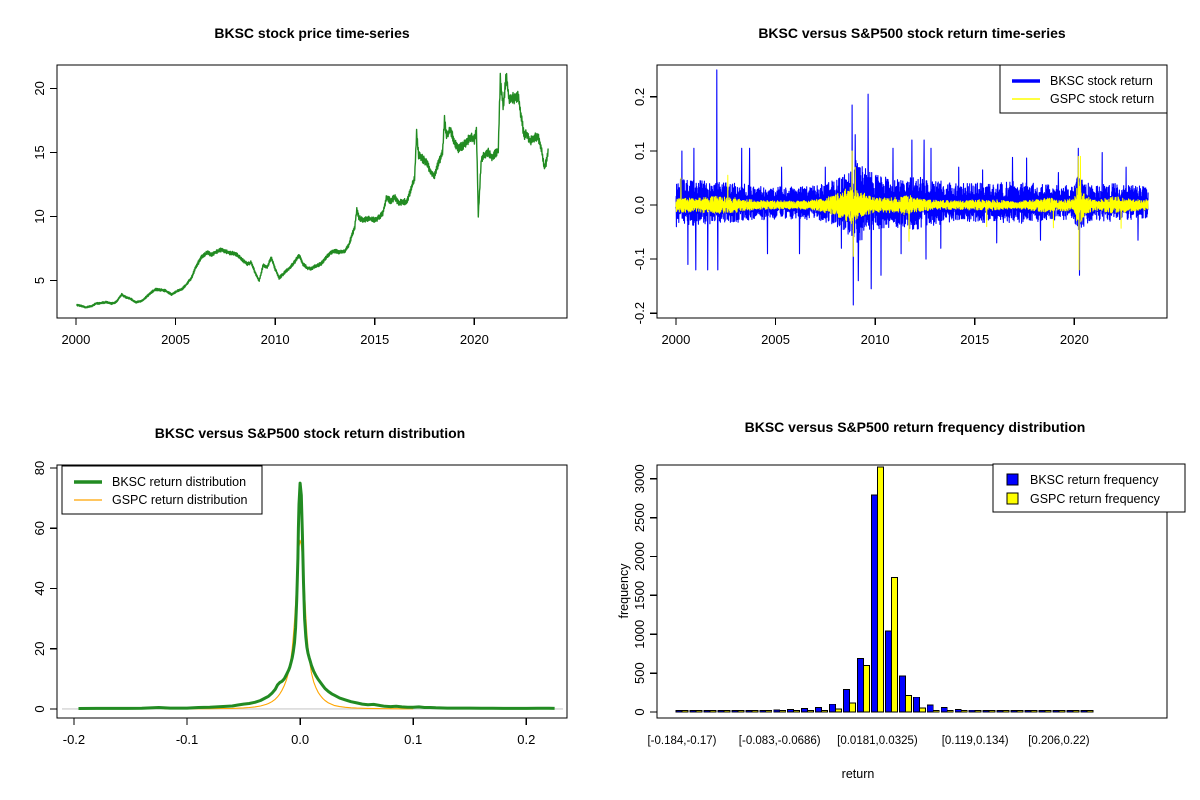 Image resolution: width=1200 pixels, height=800 pixels. Describe the element at coordinates (639, 478) in the screenshot. I see `y-tick-label: 3000` at that location.